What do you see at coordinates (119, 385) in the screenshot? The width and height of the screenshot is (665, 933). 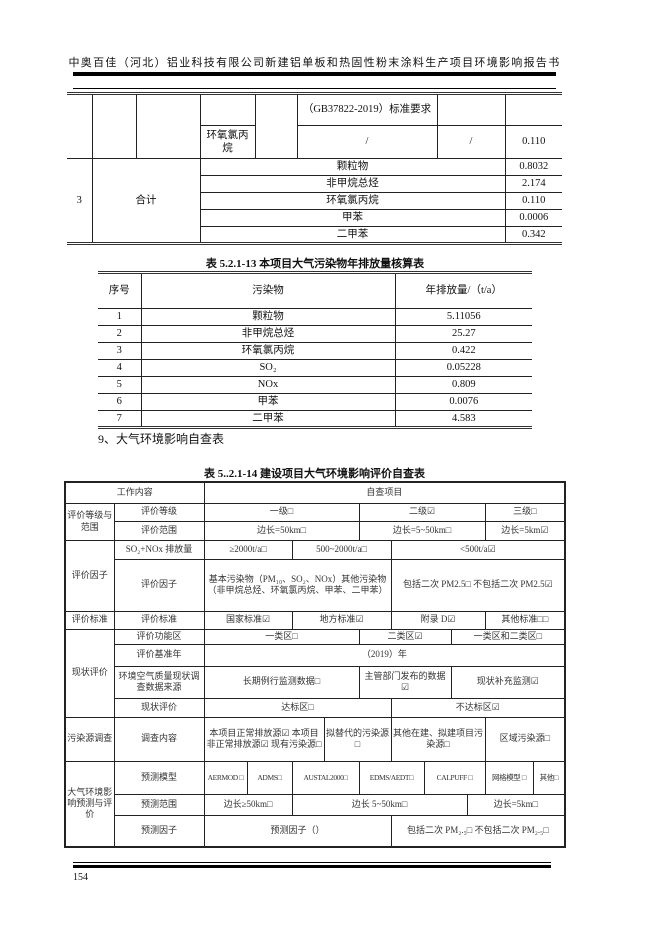 I see `row-index: 5` at bounding box center [119, 385].